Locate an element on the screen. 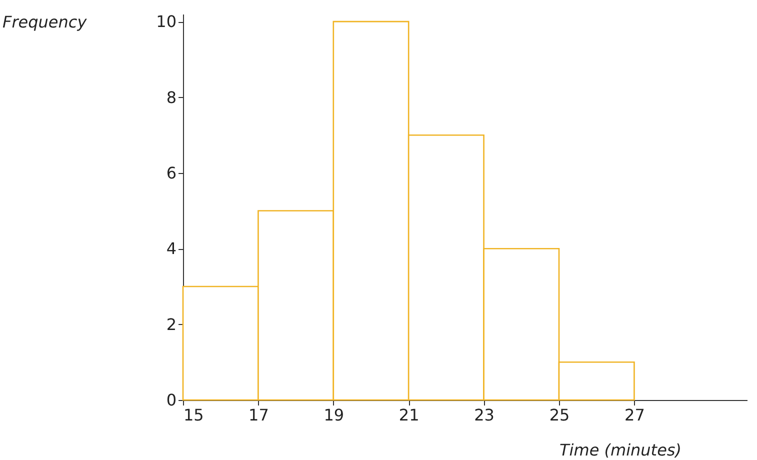 The height and width of the screenshot is (460, 757). x-axis-title: Time (minutes) is located at coordinates (621, 450).